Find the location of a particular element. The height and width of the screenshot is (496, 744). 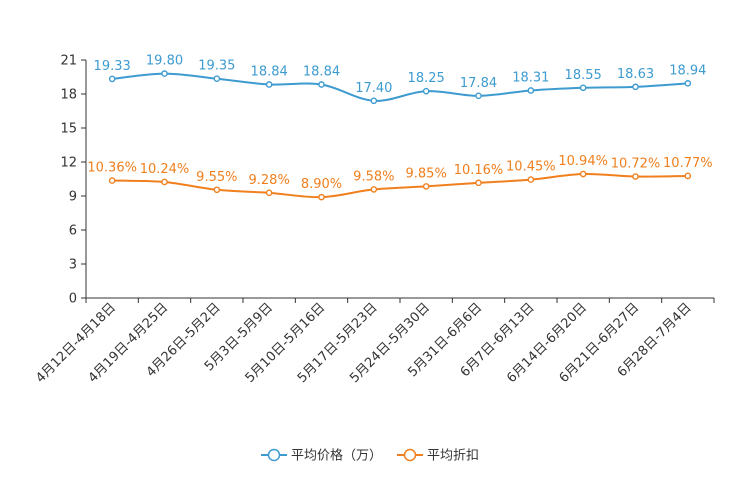

data-label: 8.90% is located at coordinates (321, 184).